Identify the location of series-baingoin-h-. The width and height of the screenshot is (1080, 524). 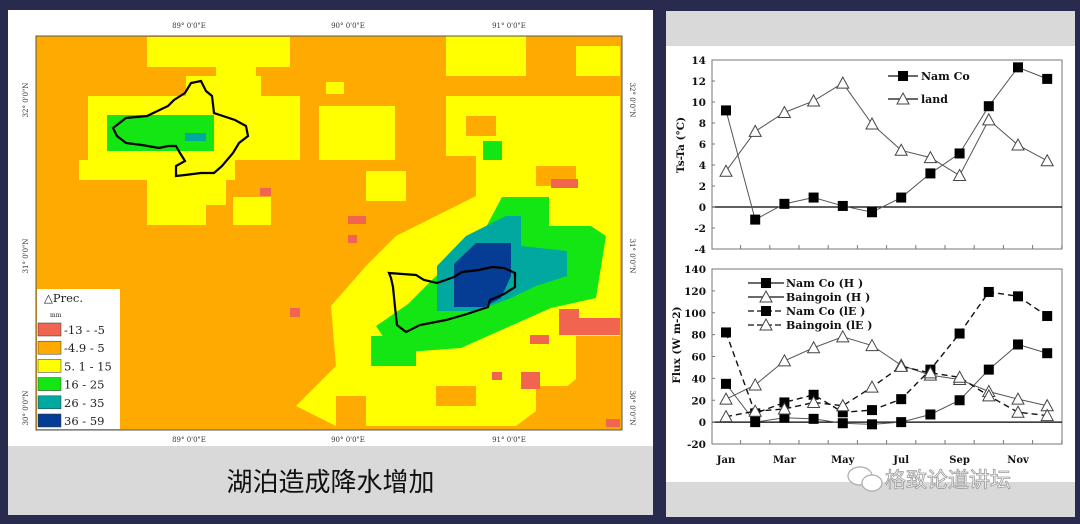
(887, 370).